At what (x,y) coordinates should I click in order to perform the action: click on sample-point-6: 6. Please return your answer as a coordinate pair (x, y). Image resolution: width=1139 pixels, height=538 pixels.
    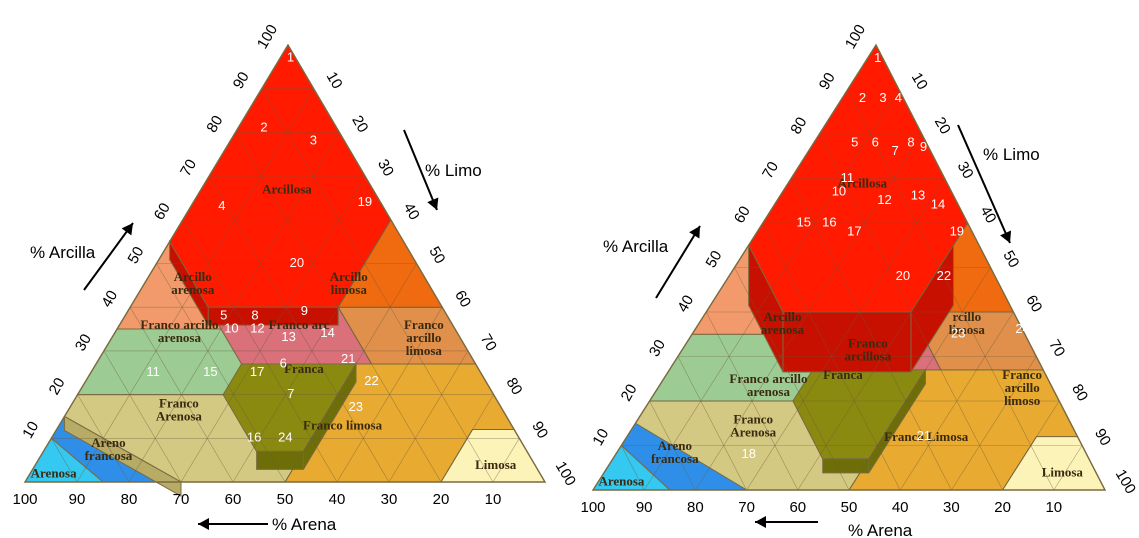
    Looking at the image, I should click on (283, 362).